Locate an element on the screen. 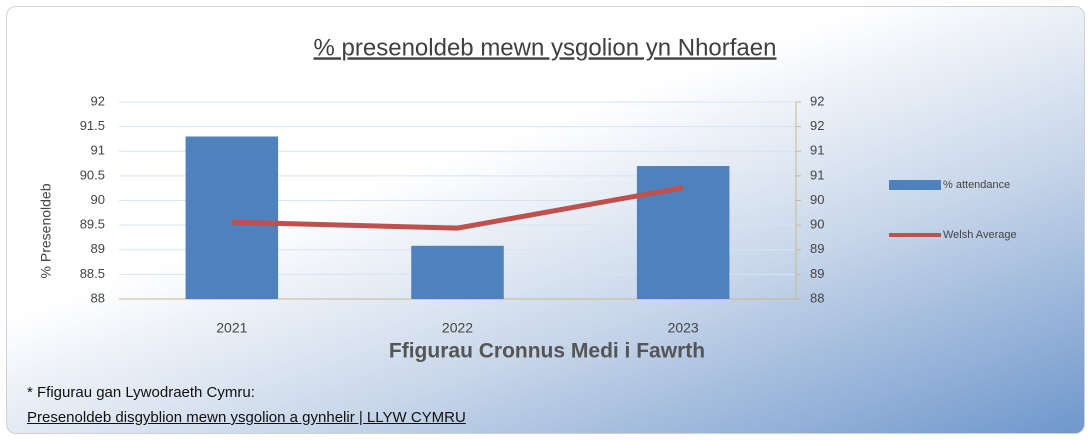 The width and height of the screenshot is (1091, 440). y-axis-title: % Presenoldeb is located at coordinates (46, 230).